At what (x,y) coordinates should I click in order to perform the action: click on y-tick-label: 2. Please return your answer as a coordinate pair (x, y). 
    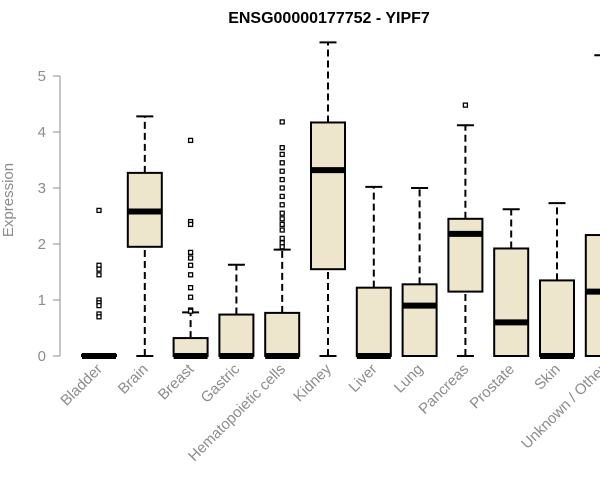
    Looking at the image, I should click on (42, 244).